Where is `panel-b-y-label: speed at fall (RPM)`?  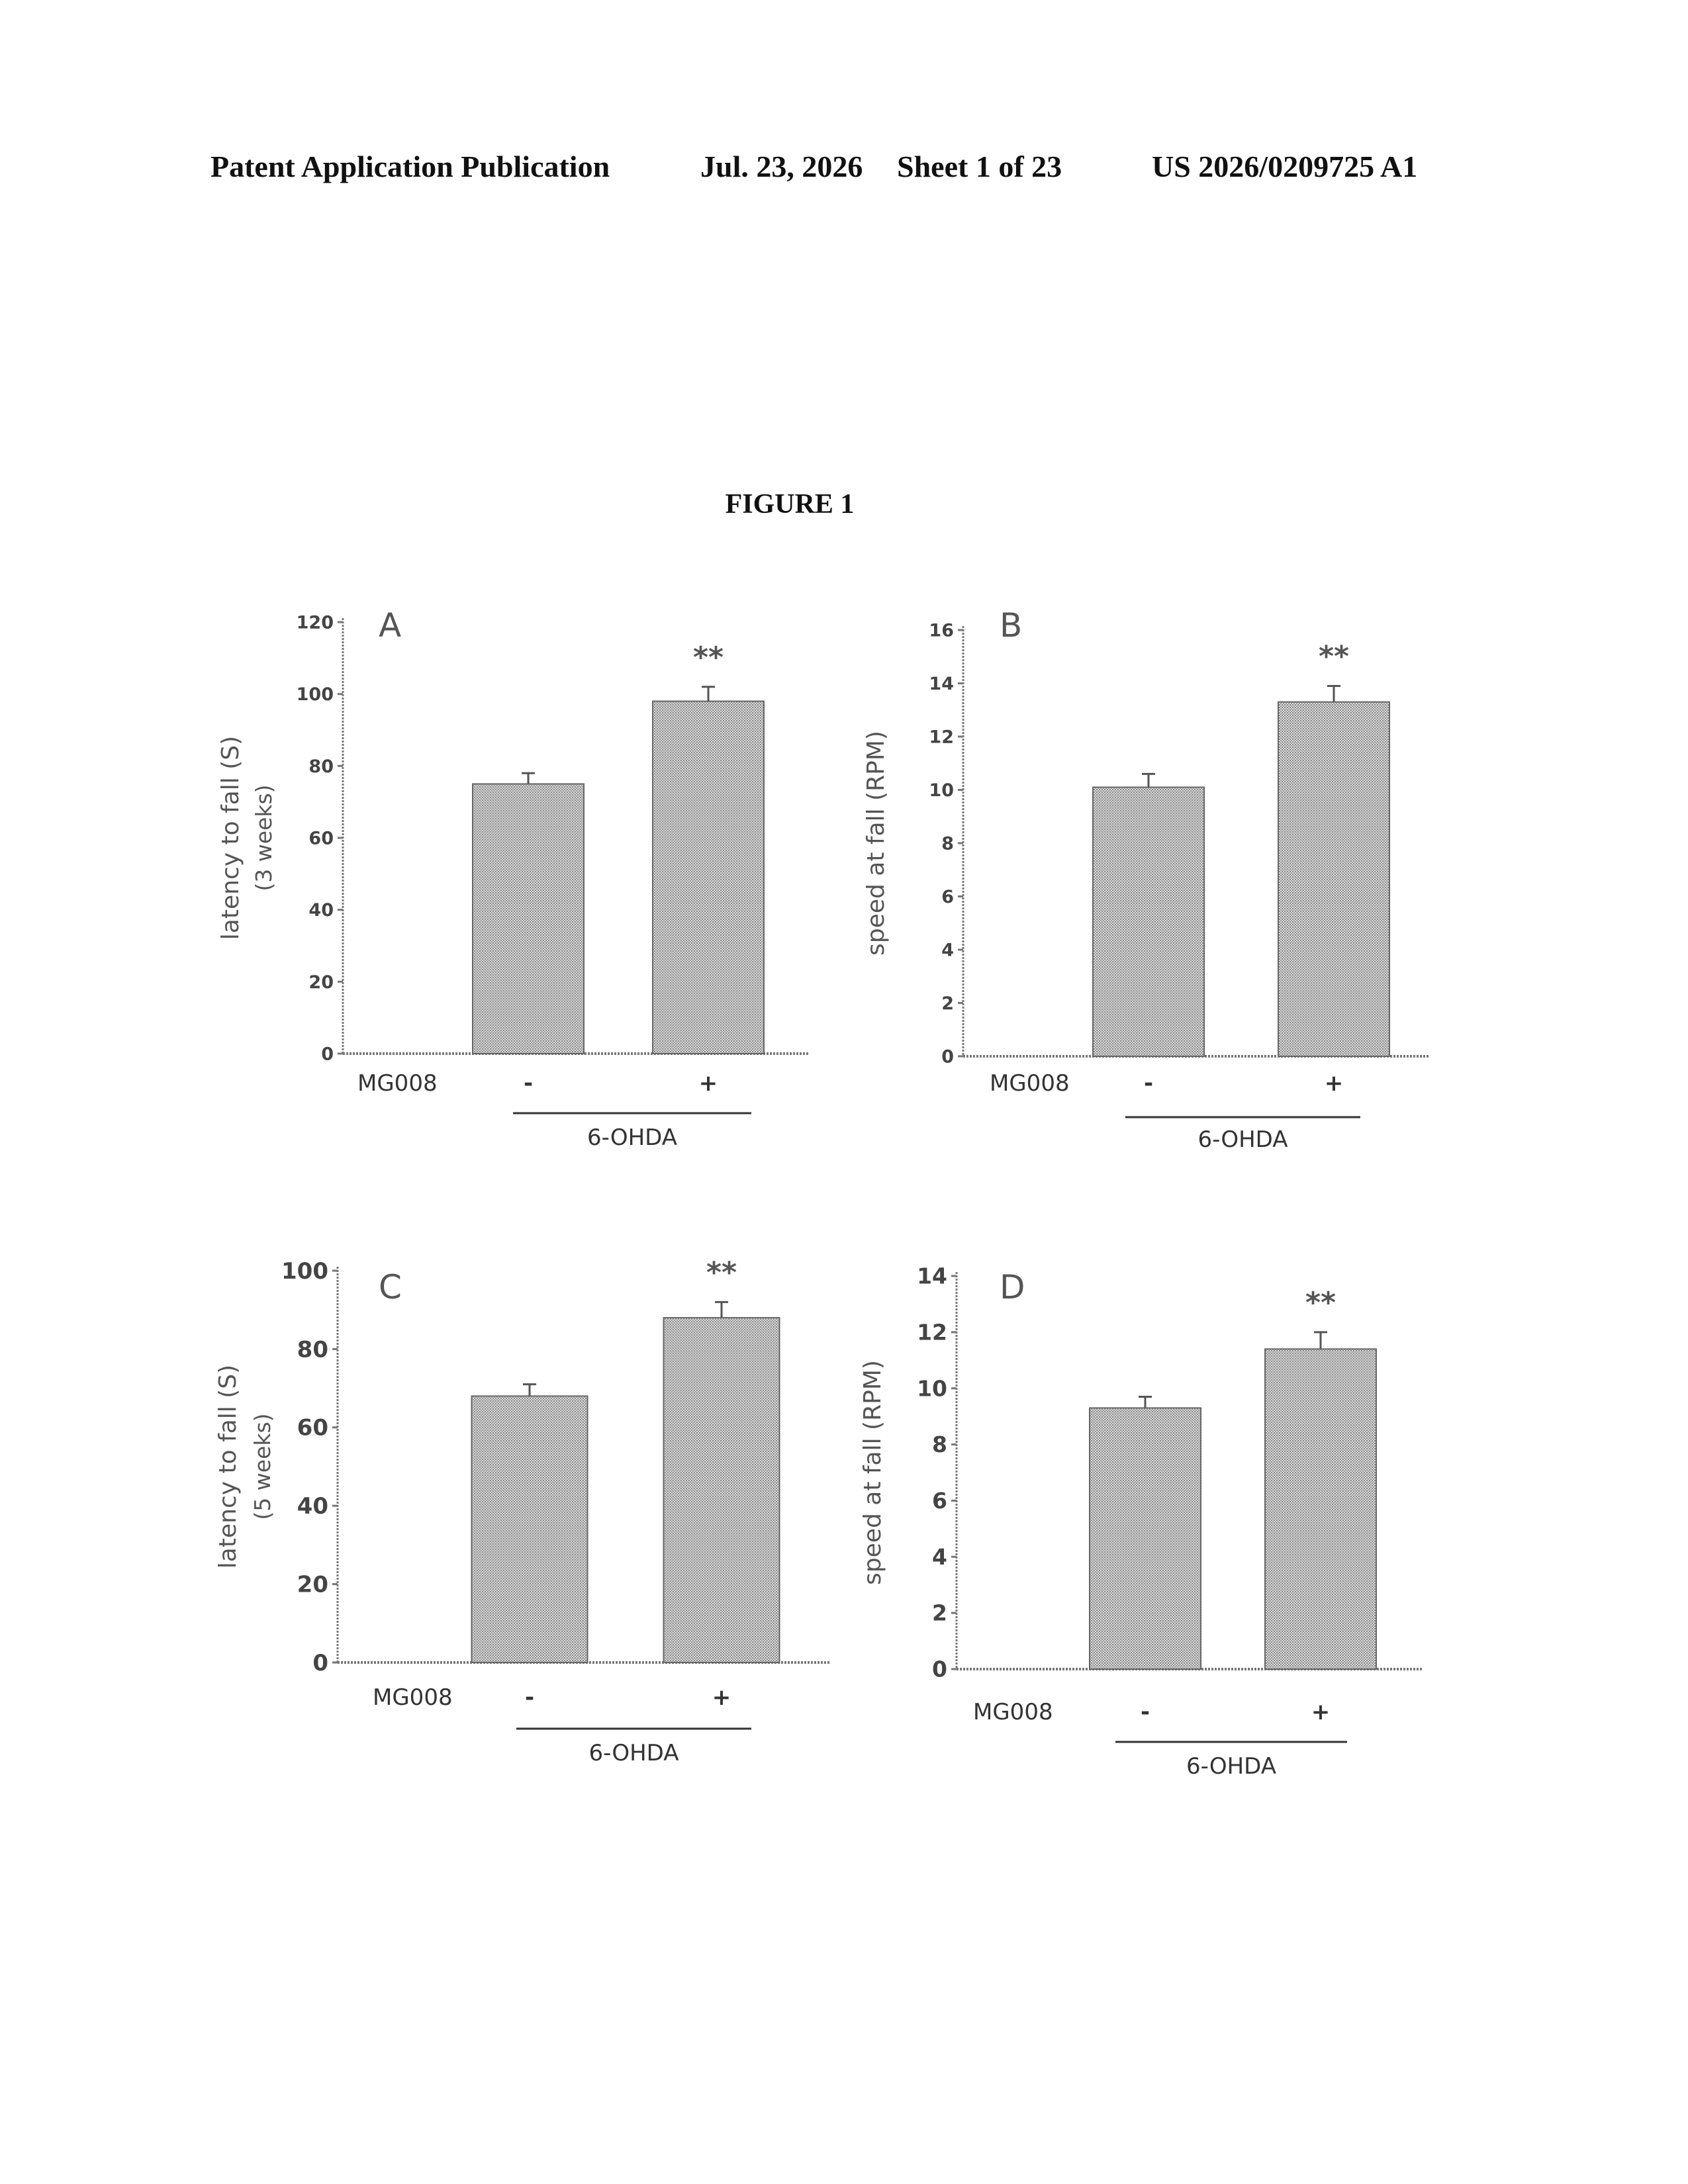 panel-b-y-label: speed at fall (RPM) is located at coordinates (876, 843).